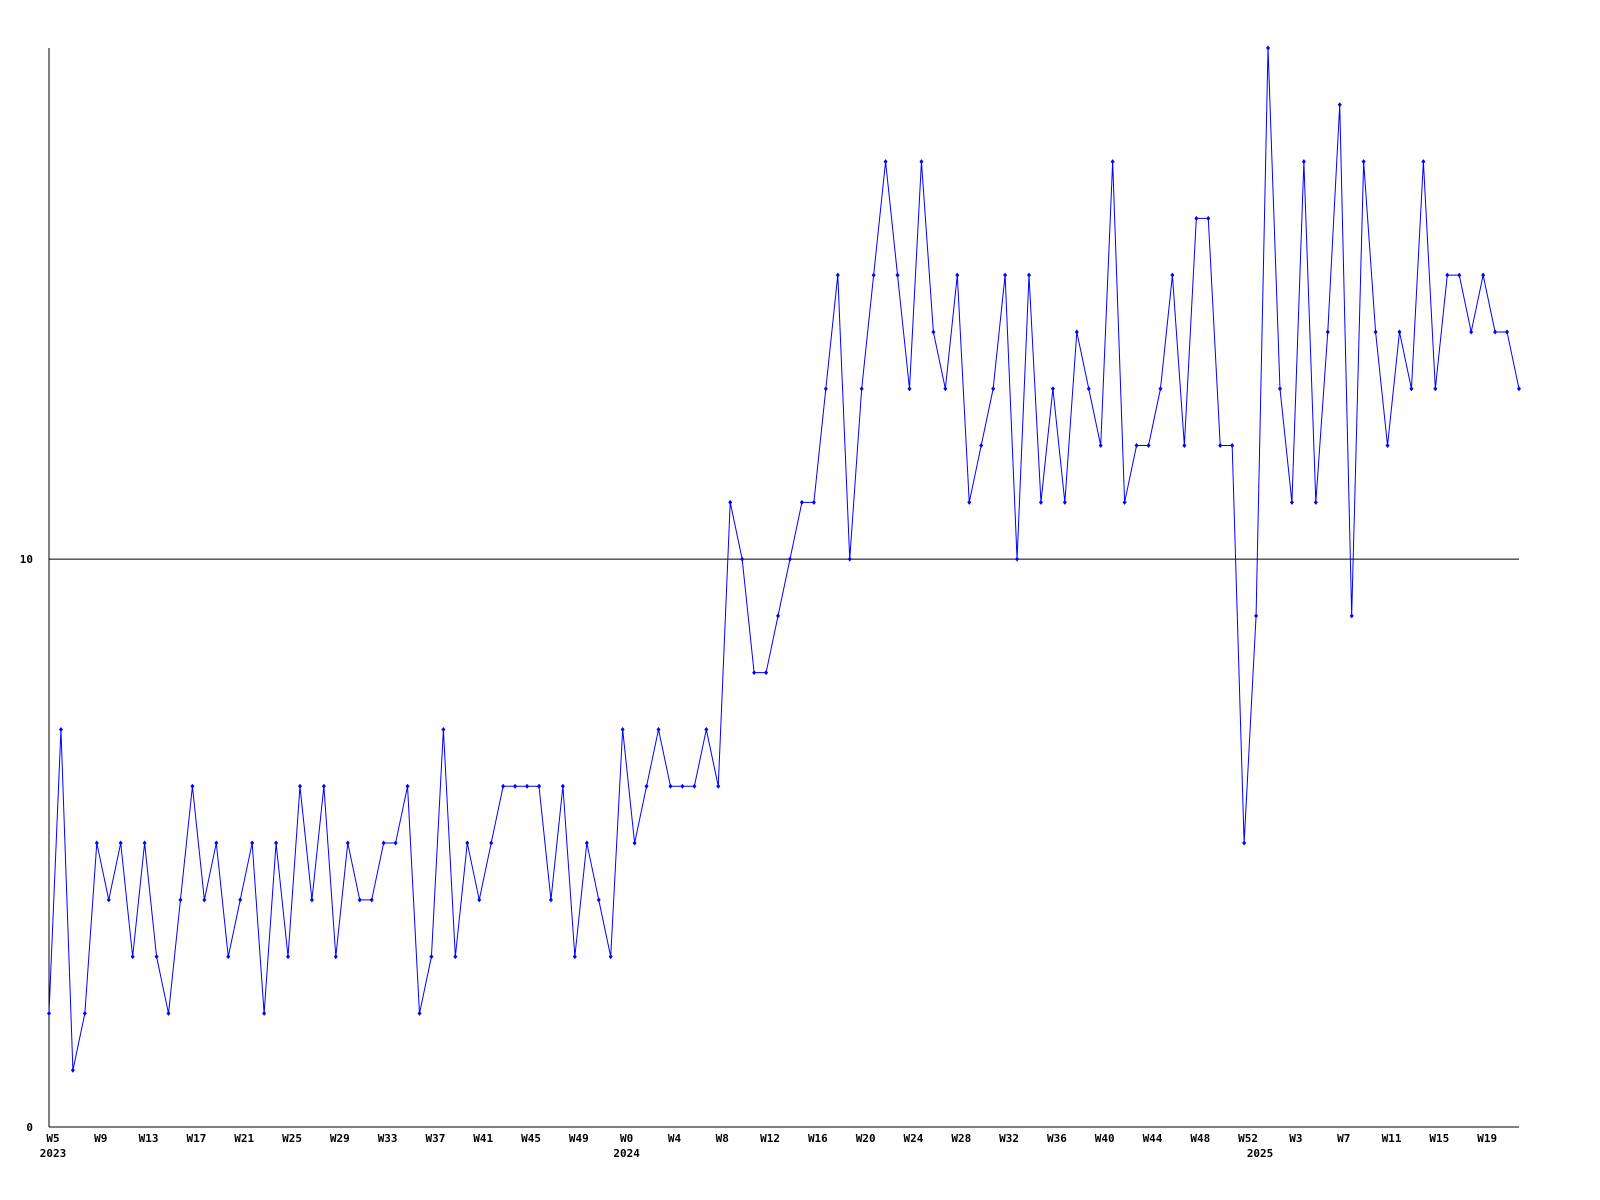 The height and width of the screenshot is (1200, 1600). Describe the element at coordinates (340, 1138) in the screenshot. I see `x-tick-label: W29` at that location.